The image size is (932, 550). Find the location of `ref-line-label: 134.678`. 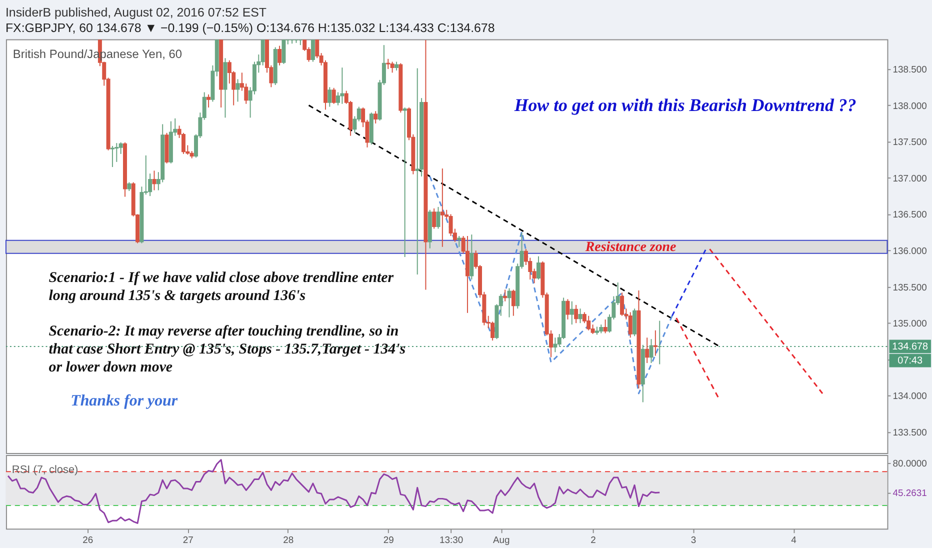

ref-line-label: 134.678 is located at coordinates (910, 346).